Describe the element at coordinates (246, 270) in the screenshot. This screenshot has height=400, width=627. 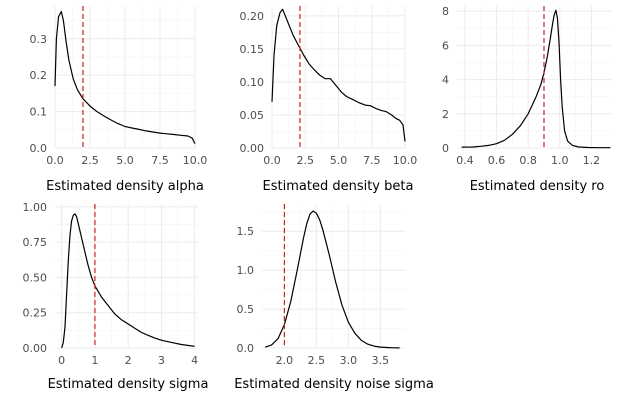
I see `y-tick-label: 1.0` at that location.